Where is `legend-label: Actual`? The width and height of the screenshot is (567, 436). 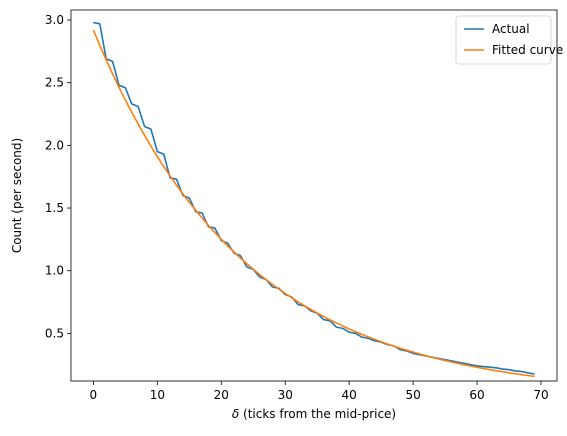
legend-label: Actual is located at coordinates (511, 29).